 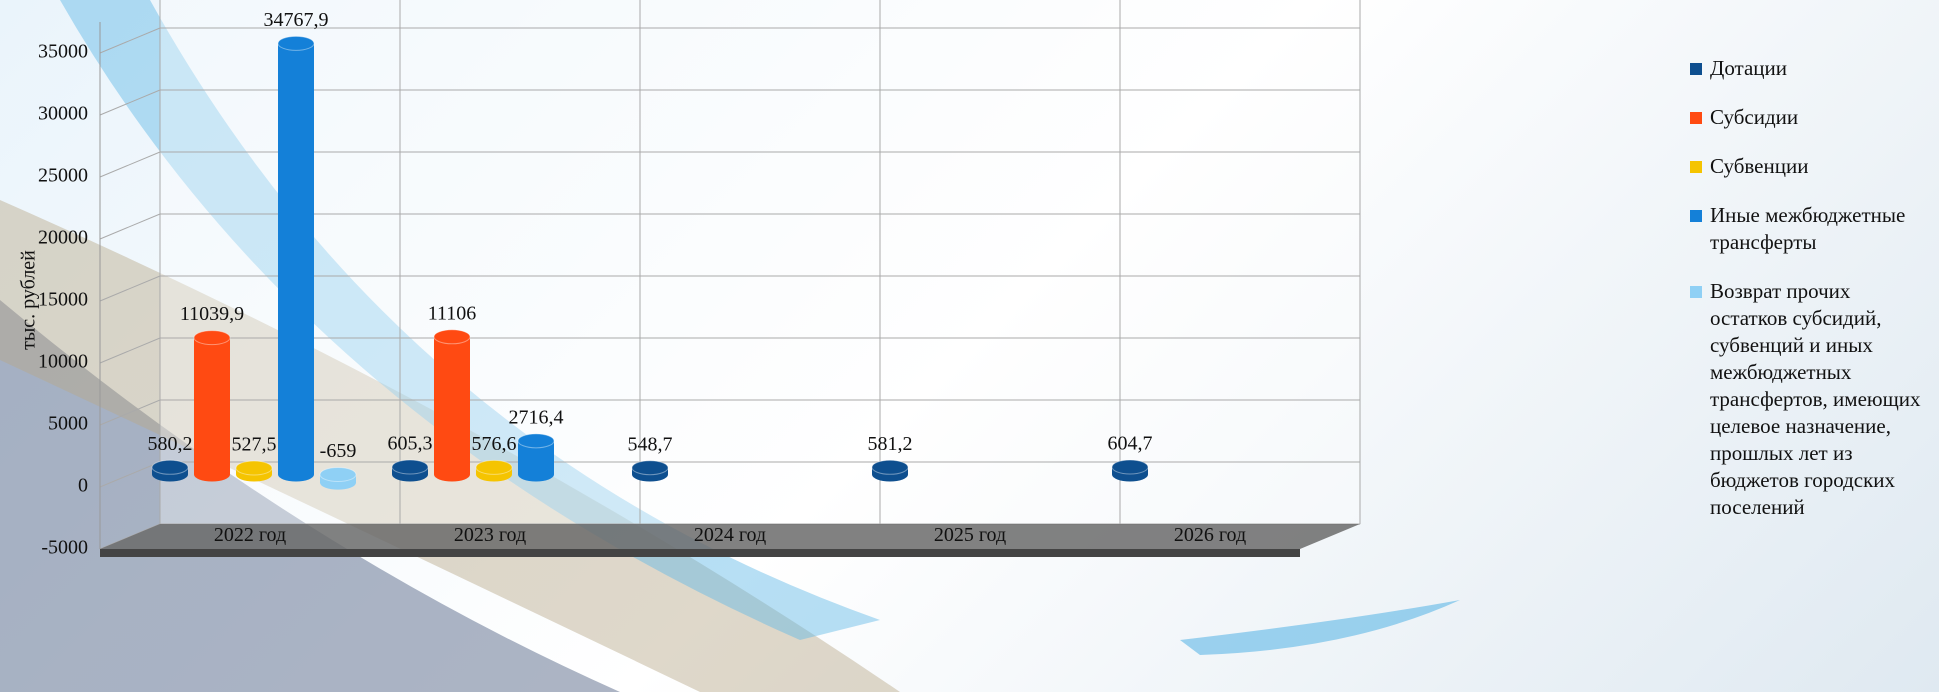 I want to click on y-tick-label: 30000, so click(x=63, y=114).